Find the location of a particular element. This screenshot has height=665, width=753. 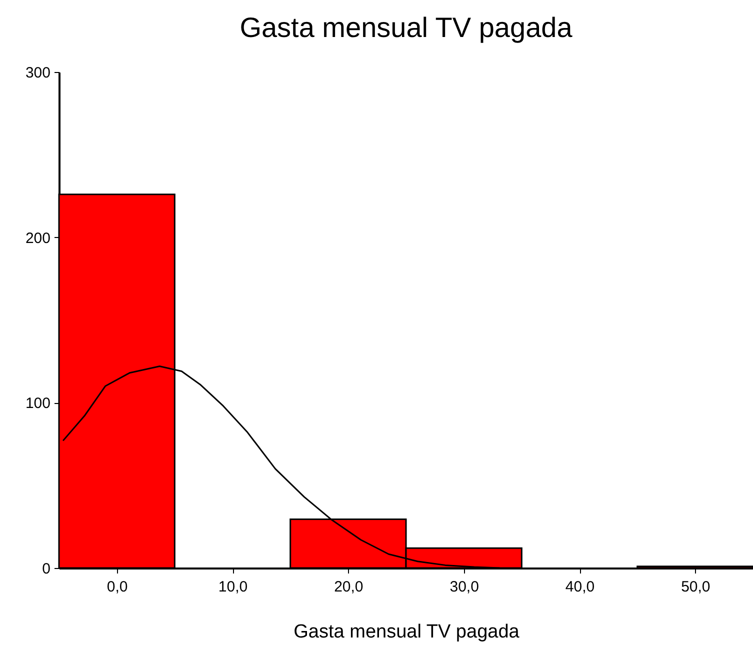

y-tick-label: 100 is located at coordinates (37, 403).